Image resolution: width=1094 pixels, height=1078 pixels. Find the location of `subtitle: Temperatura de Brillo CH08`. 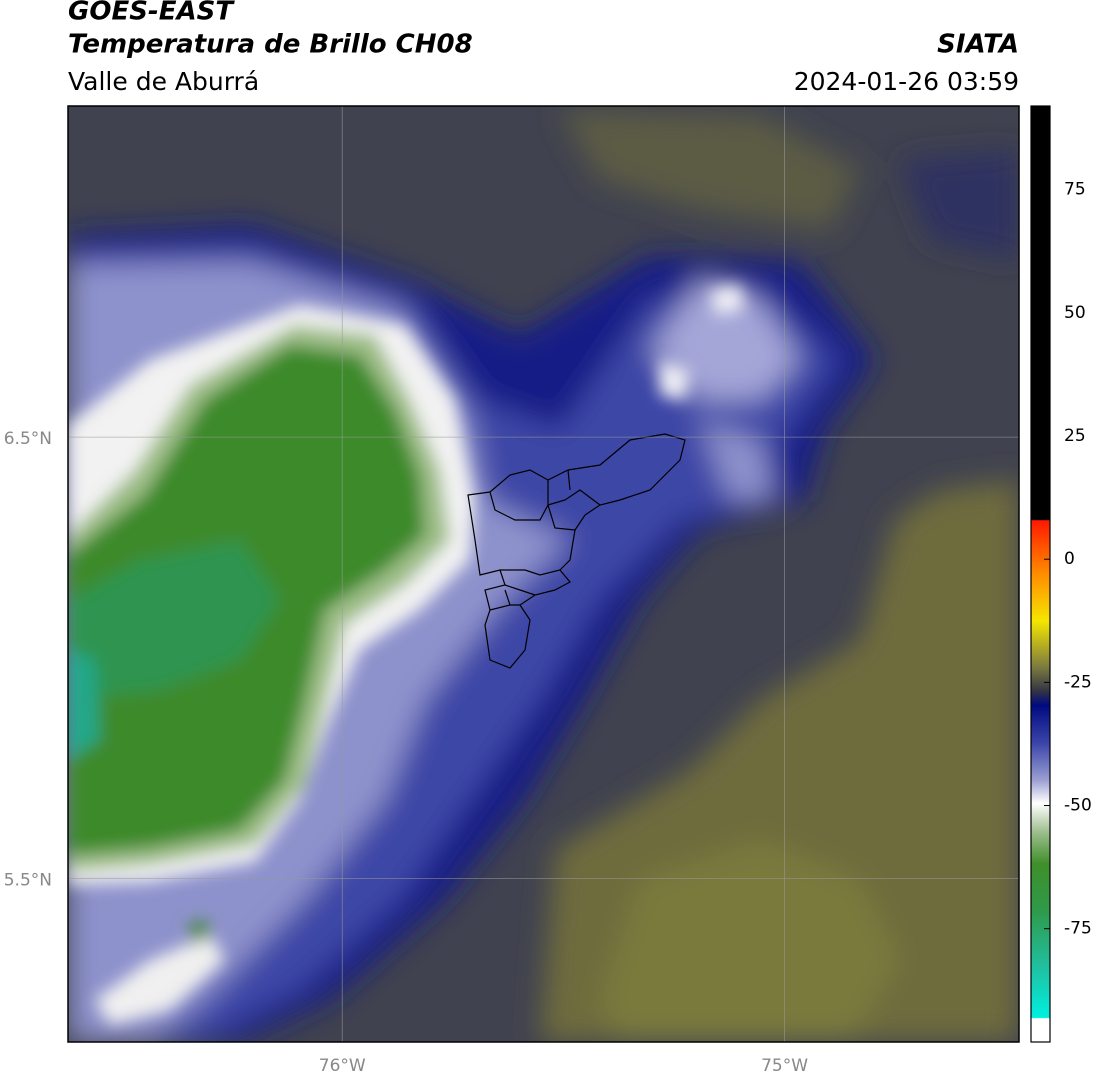

subtitle: Temperatura de Brillo CH08 is located at coordinates (270, 45).